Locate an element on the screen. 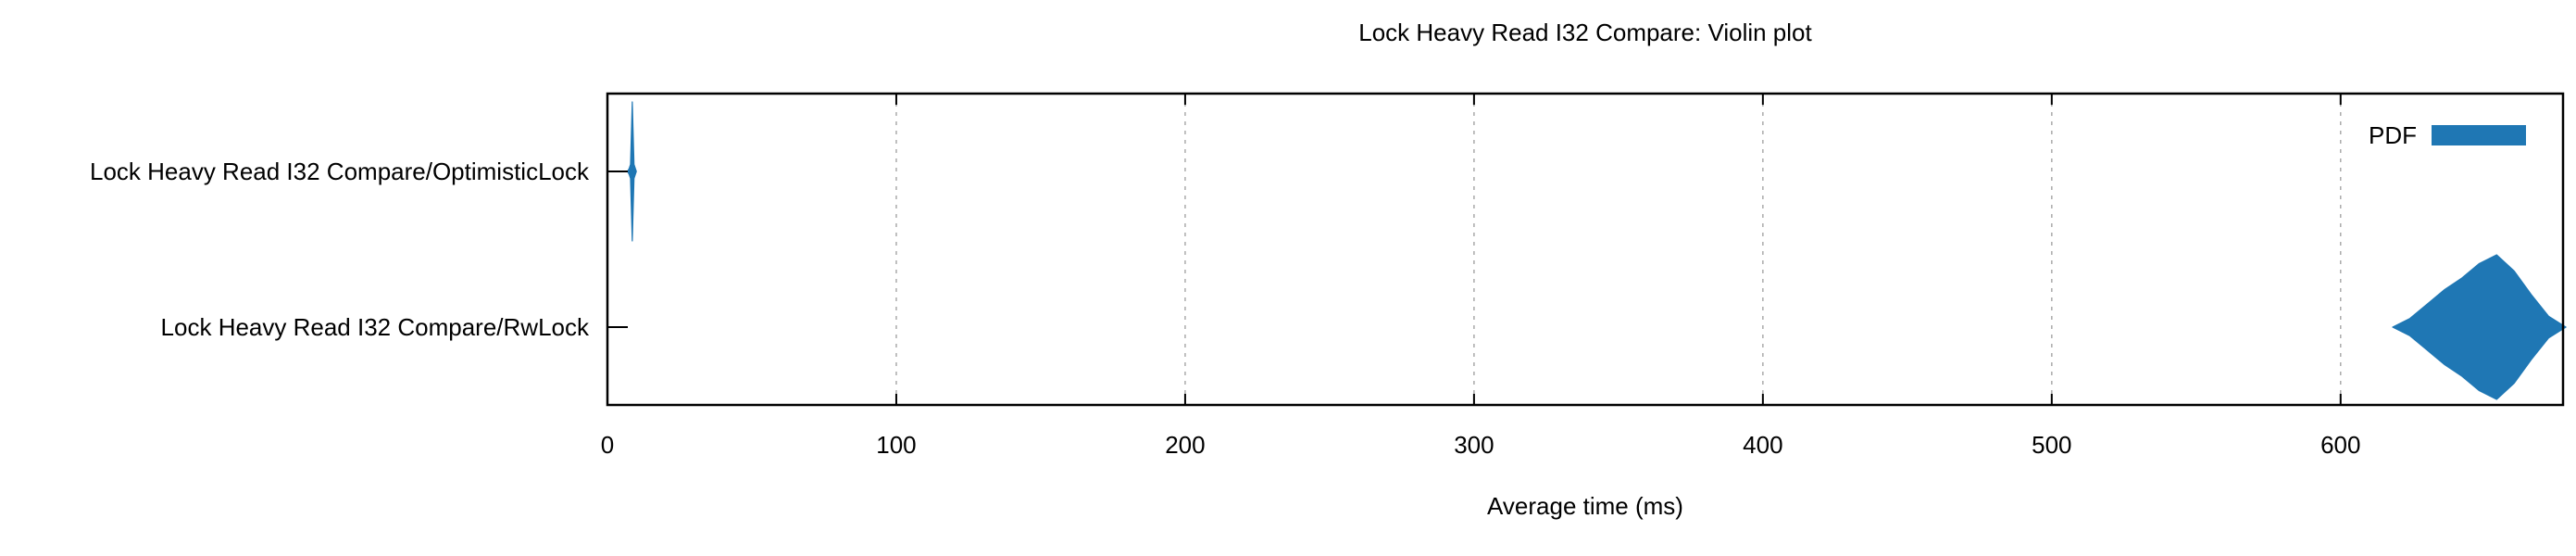  category-label: Lock Heavy Read I32 Compare/RwLock is located at coordinates (375, 327).